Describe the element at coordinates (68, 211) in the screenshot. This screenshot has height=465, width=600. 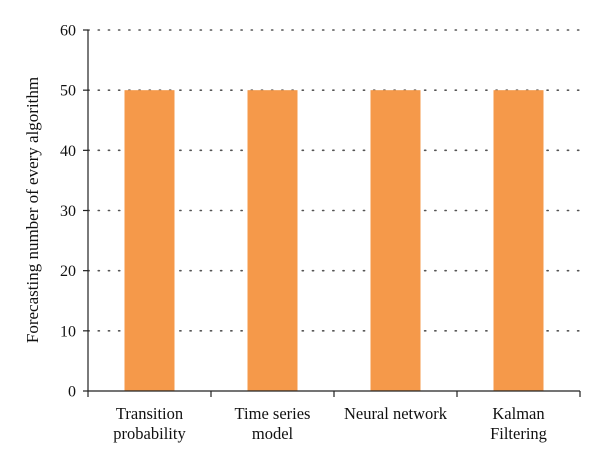
I see `y-tick-label: 30` at that location.